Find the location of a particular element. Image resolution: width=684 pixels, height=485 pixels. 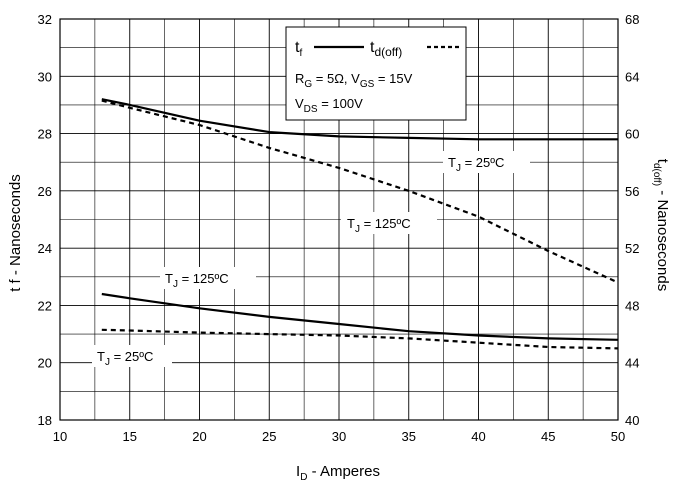

x-tick-label: 15 is located at coordinates (130, 436).